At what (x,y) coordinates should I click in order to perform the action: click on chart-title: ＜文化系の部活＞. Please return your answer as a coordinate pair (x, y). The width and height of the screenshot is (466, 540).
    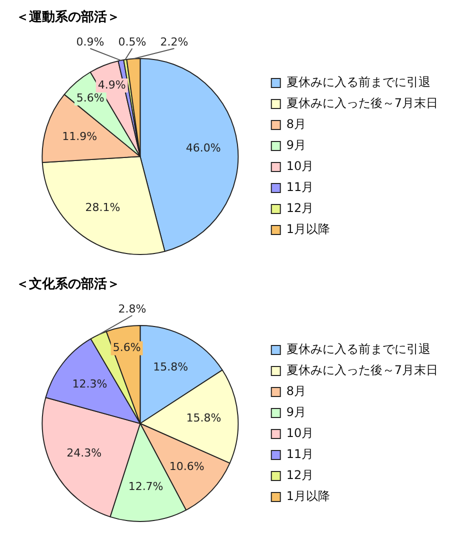
    Looking at the image, I should click on (68, 284).